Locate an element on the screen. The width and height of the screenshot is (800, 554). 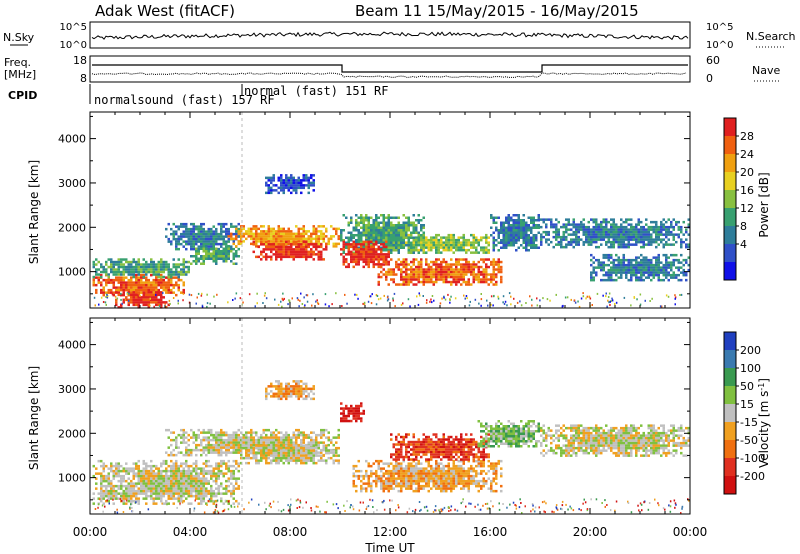
freq-panel: Freq. [MHz] 18 8 60 0 Nave is located at coordinates (392, 69).